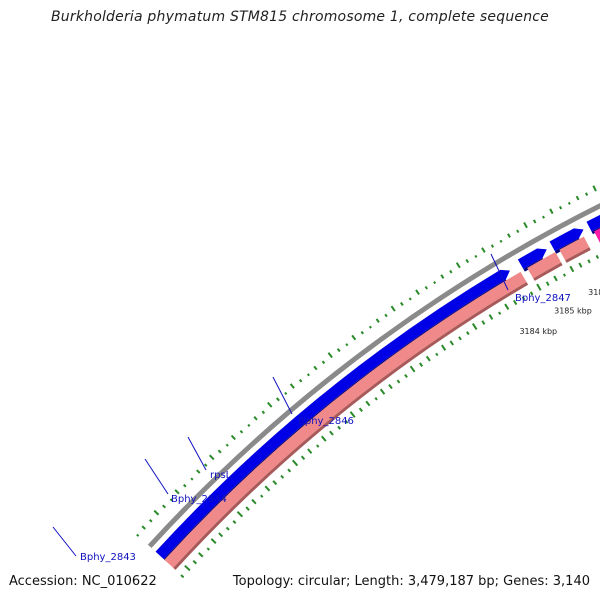  I want to click on gene-label: Bphy_2847, so click(543, 298).